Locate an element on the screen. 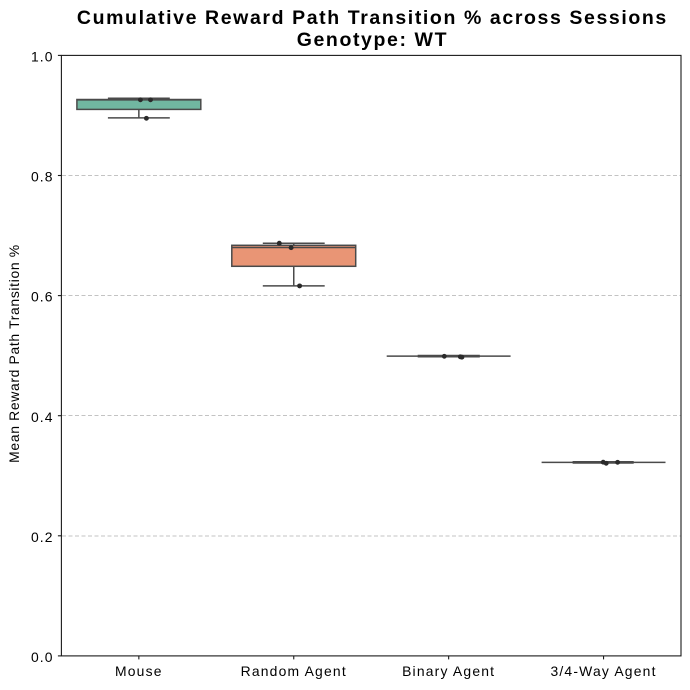 Image resolution: width=690 pixels, height=690 pixels. svg-text: Binary Agent is located at coordinates (448, 671).